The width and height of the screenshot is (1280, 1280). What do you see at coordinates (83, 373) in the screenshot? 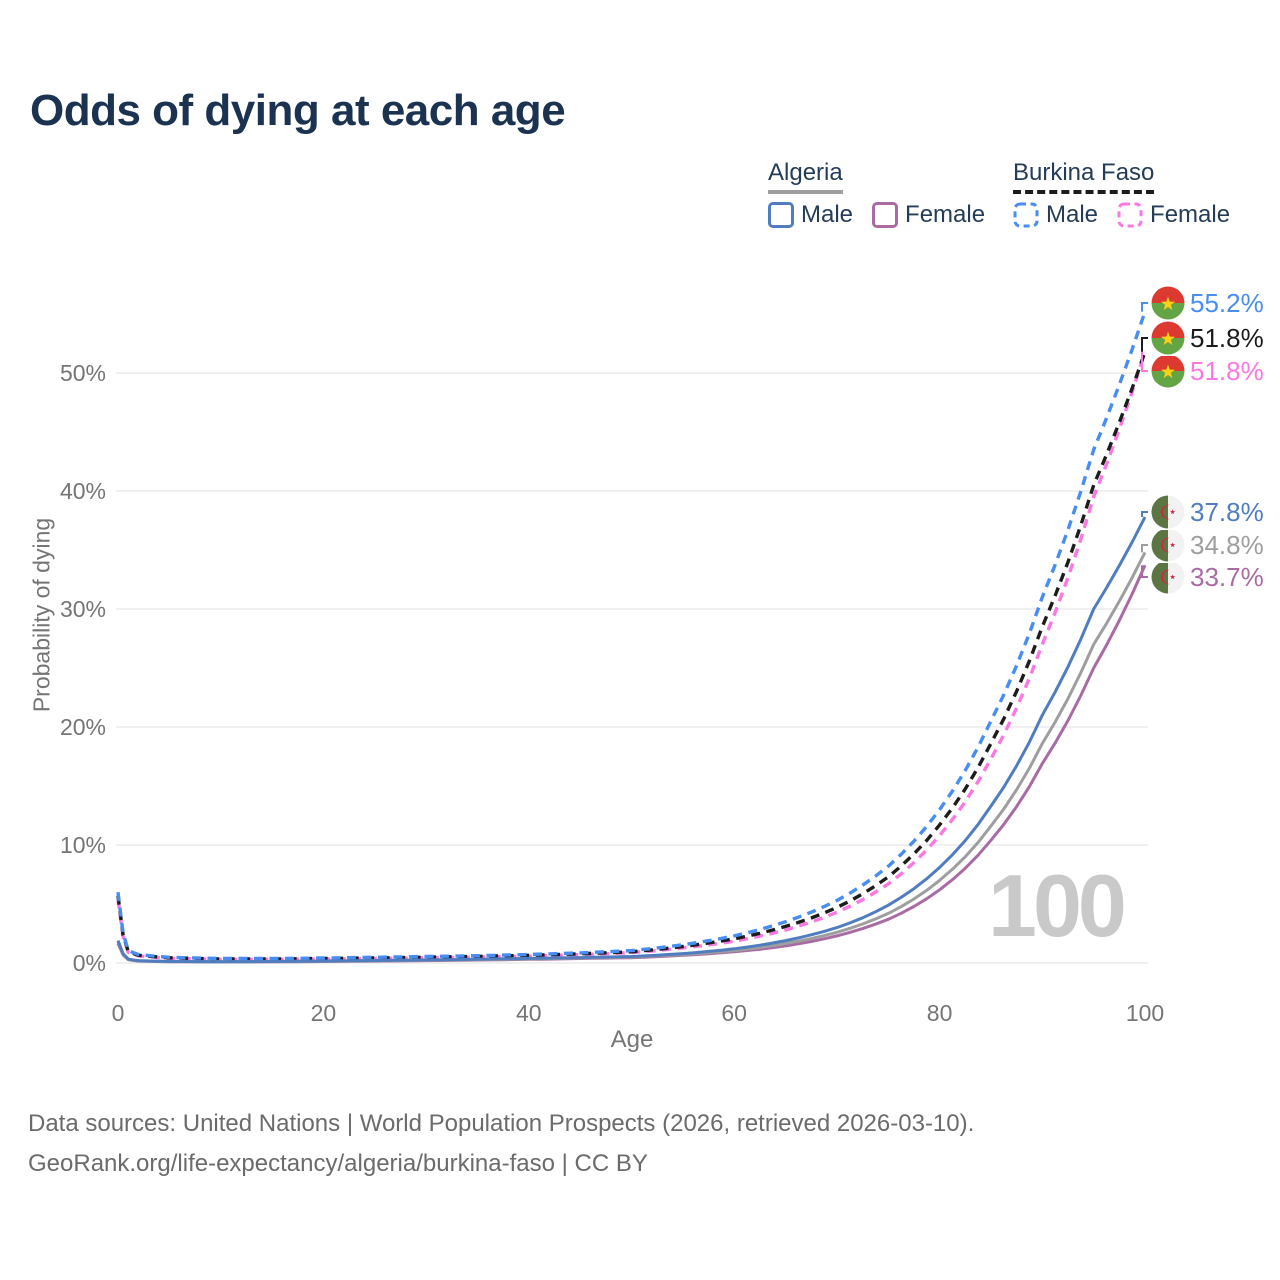
I see `y-tick-label: 50%` at bounding box center [83, 373].